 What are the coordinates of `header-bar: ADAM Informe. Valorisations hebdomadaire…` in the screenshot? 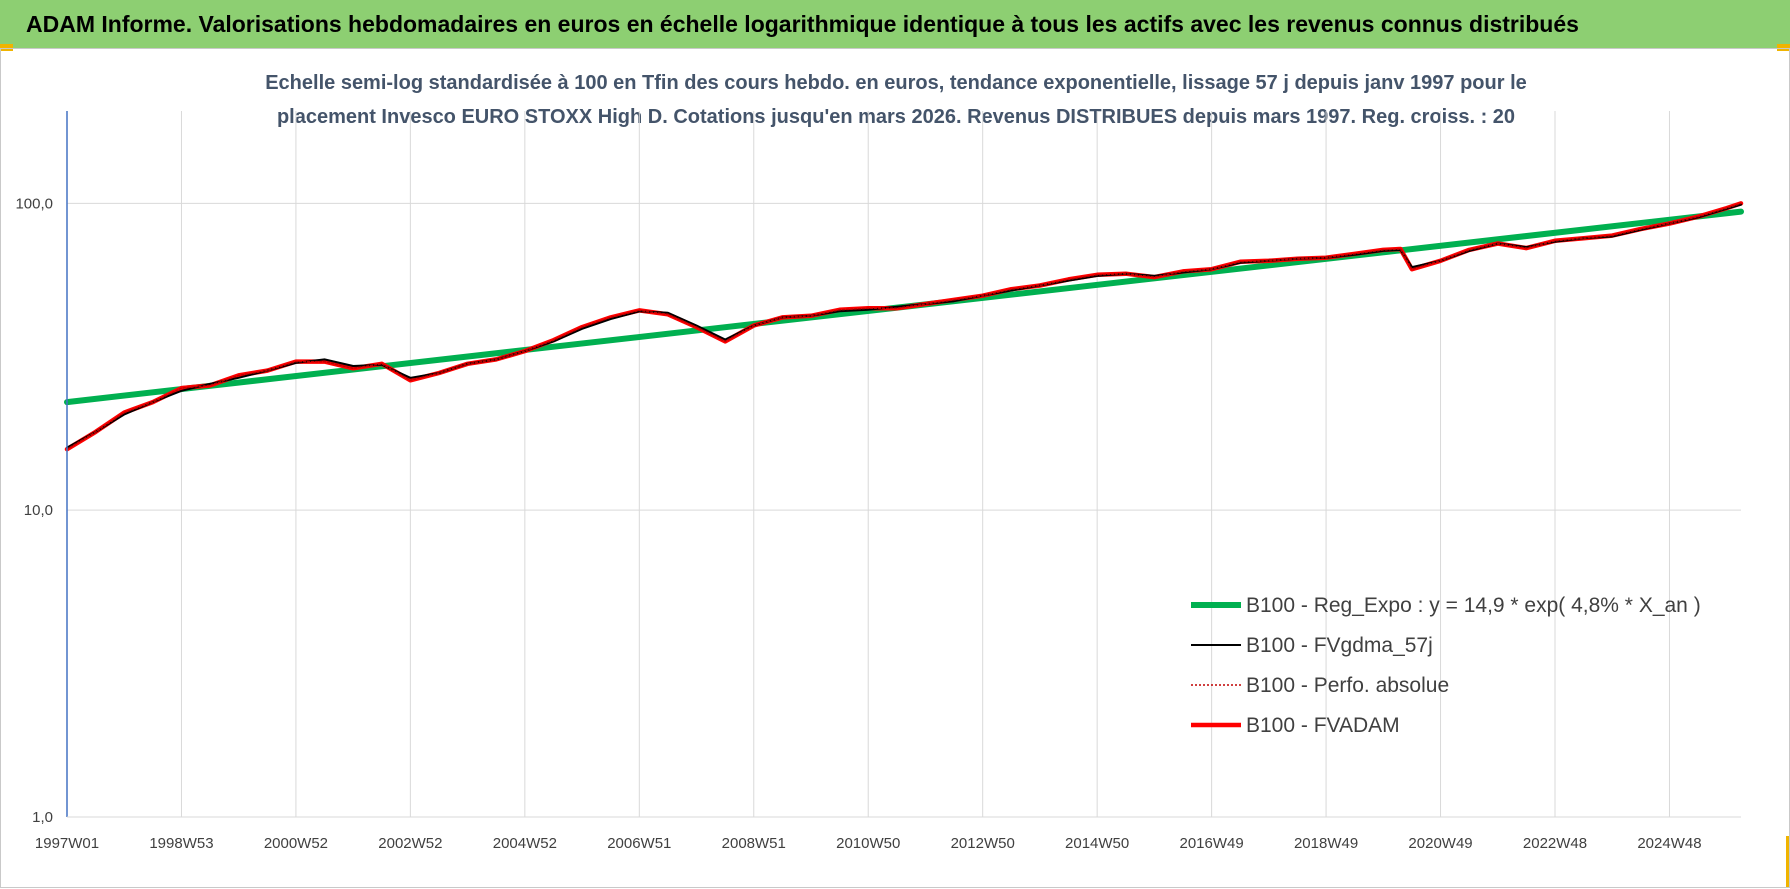 It's located at (895, 24).